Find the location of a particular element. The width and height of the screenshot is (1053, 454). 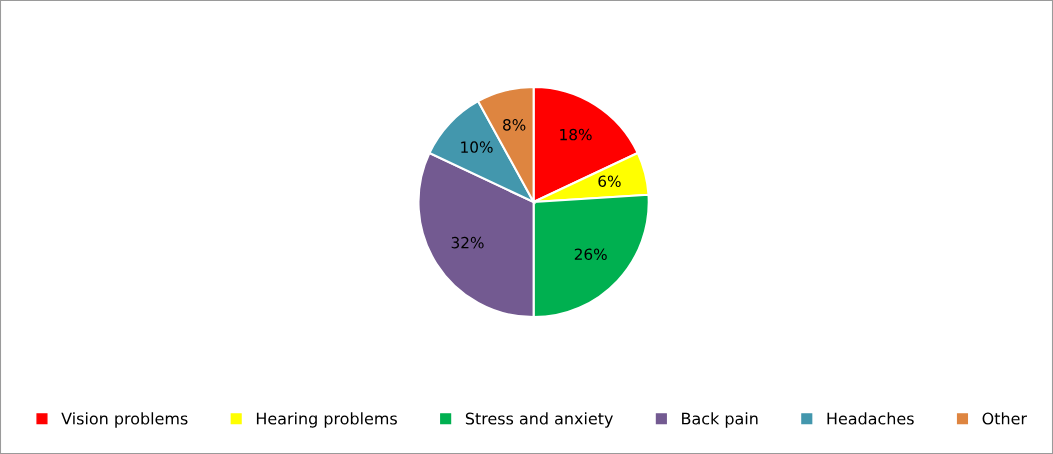

data-label: 18% is located at coordinates (576, 134).